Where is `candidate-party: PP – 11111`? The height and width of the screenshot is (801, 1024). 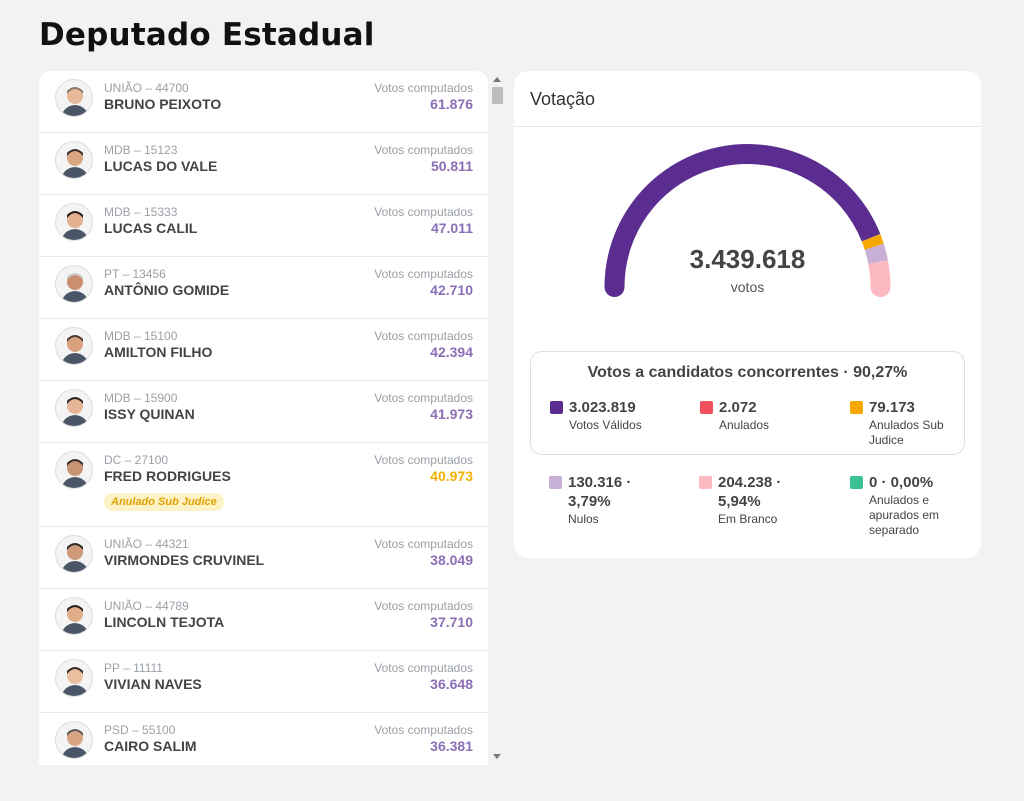 candidate-party: PP – 11111 is located at coordinates (133, 668).